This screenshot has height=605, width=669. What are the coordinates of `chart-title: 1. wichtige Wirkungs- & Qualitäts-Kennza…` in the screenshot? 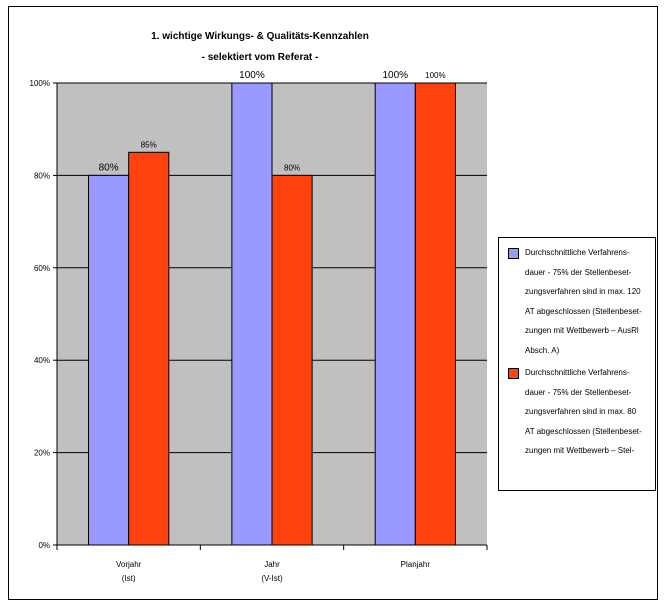 It's located at (260, 36).